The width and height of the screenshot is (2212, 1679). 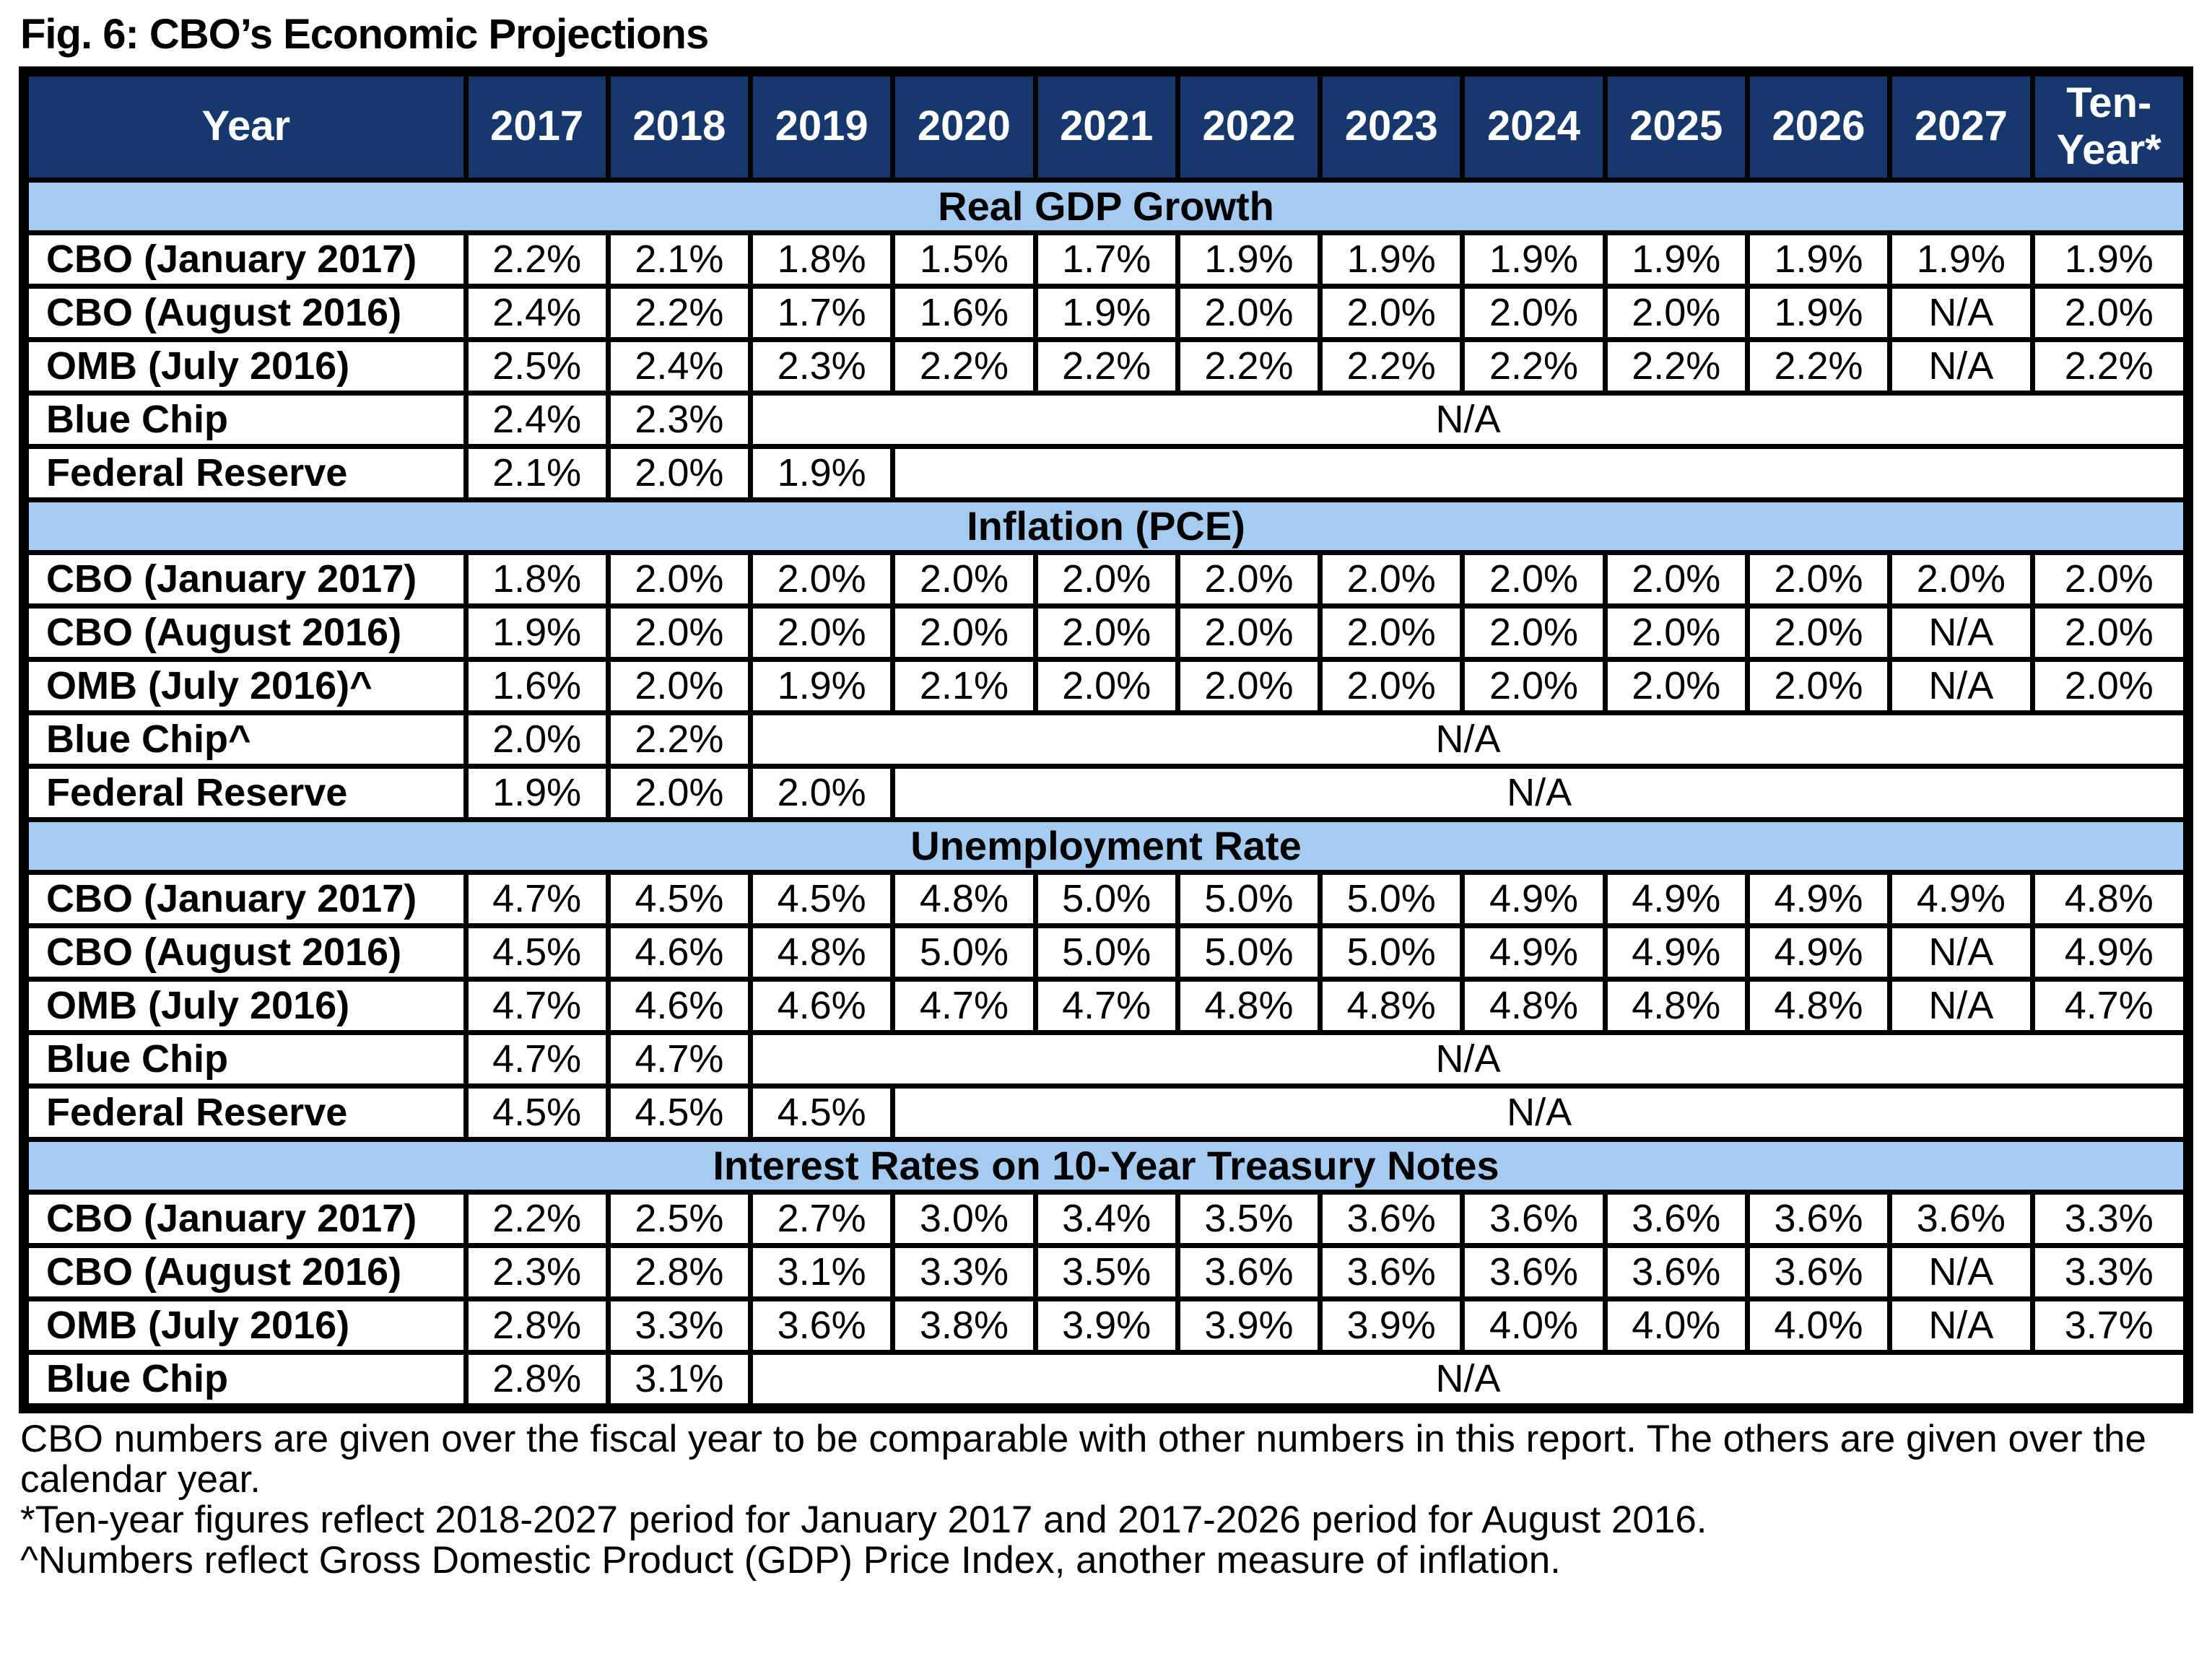 What do you see at coordinates (964, 685) in the screenshot?
I see `value-cell: 2.1%` at bounding box center [964, 685].